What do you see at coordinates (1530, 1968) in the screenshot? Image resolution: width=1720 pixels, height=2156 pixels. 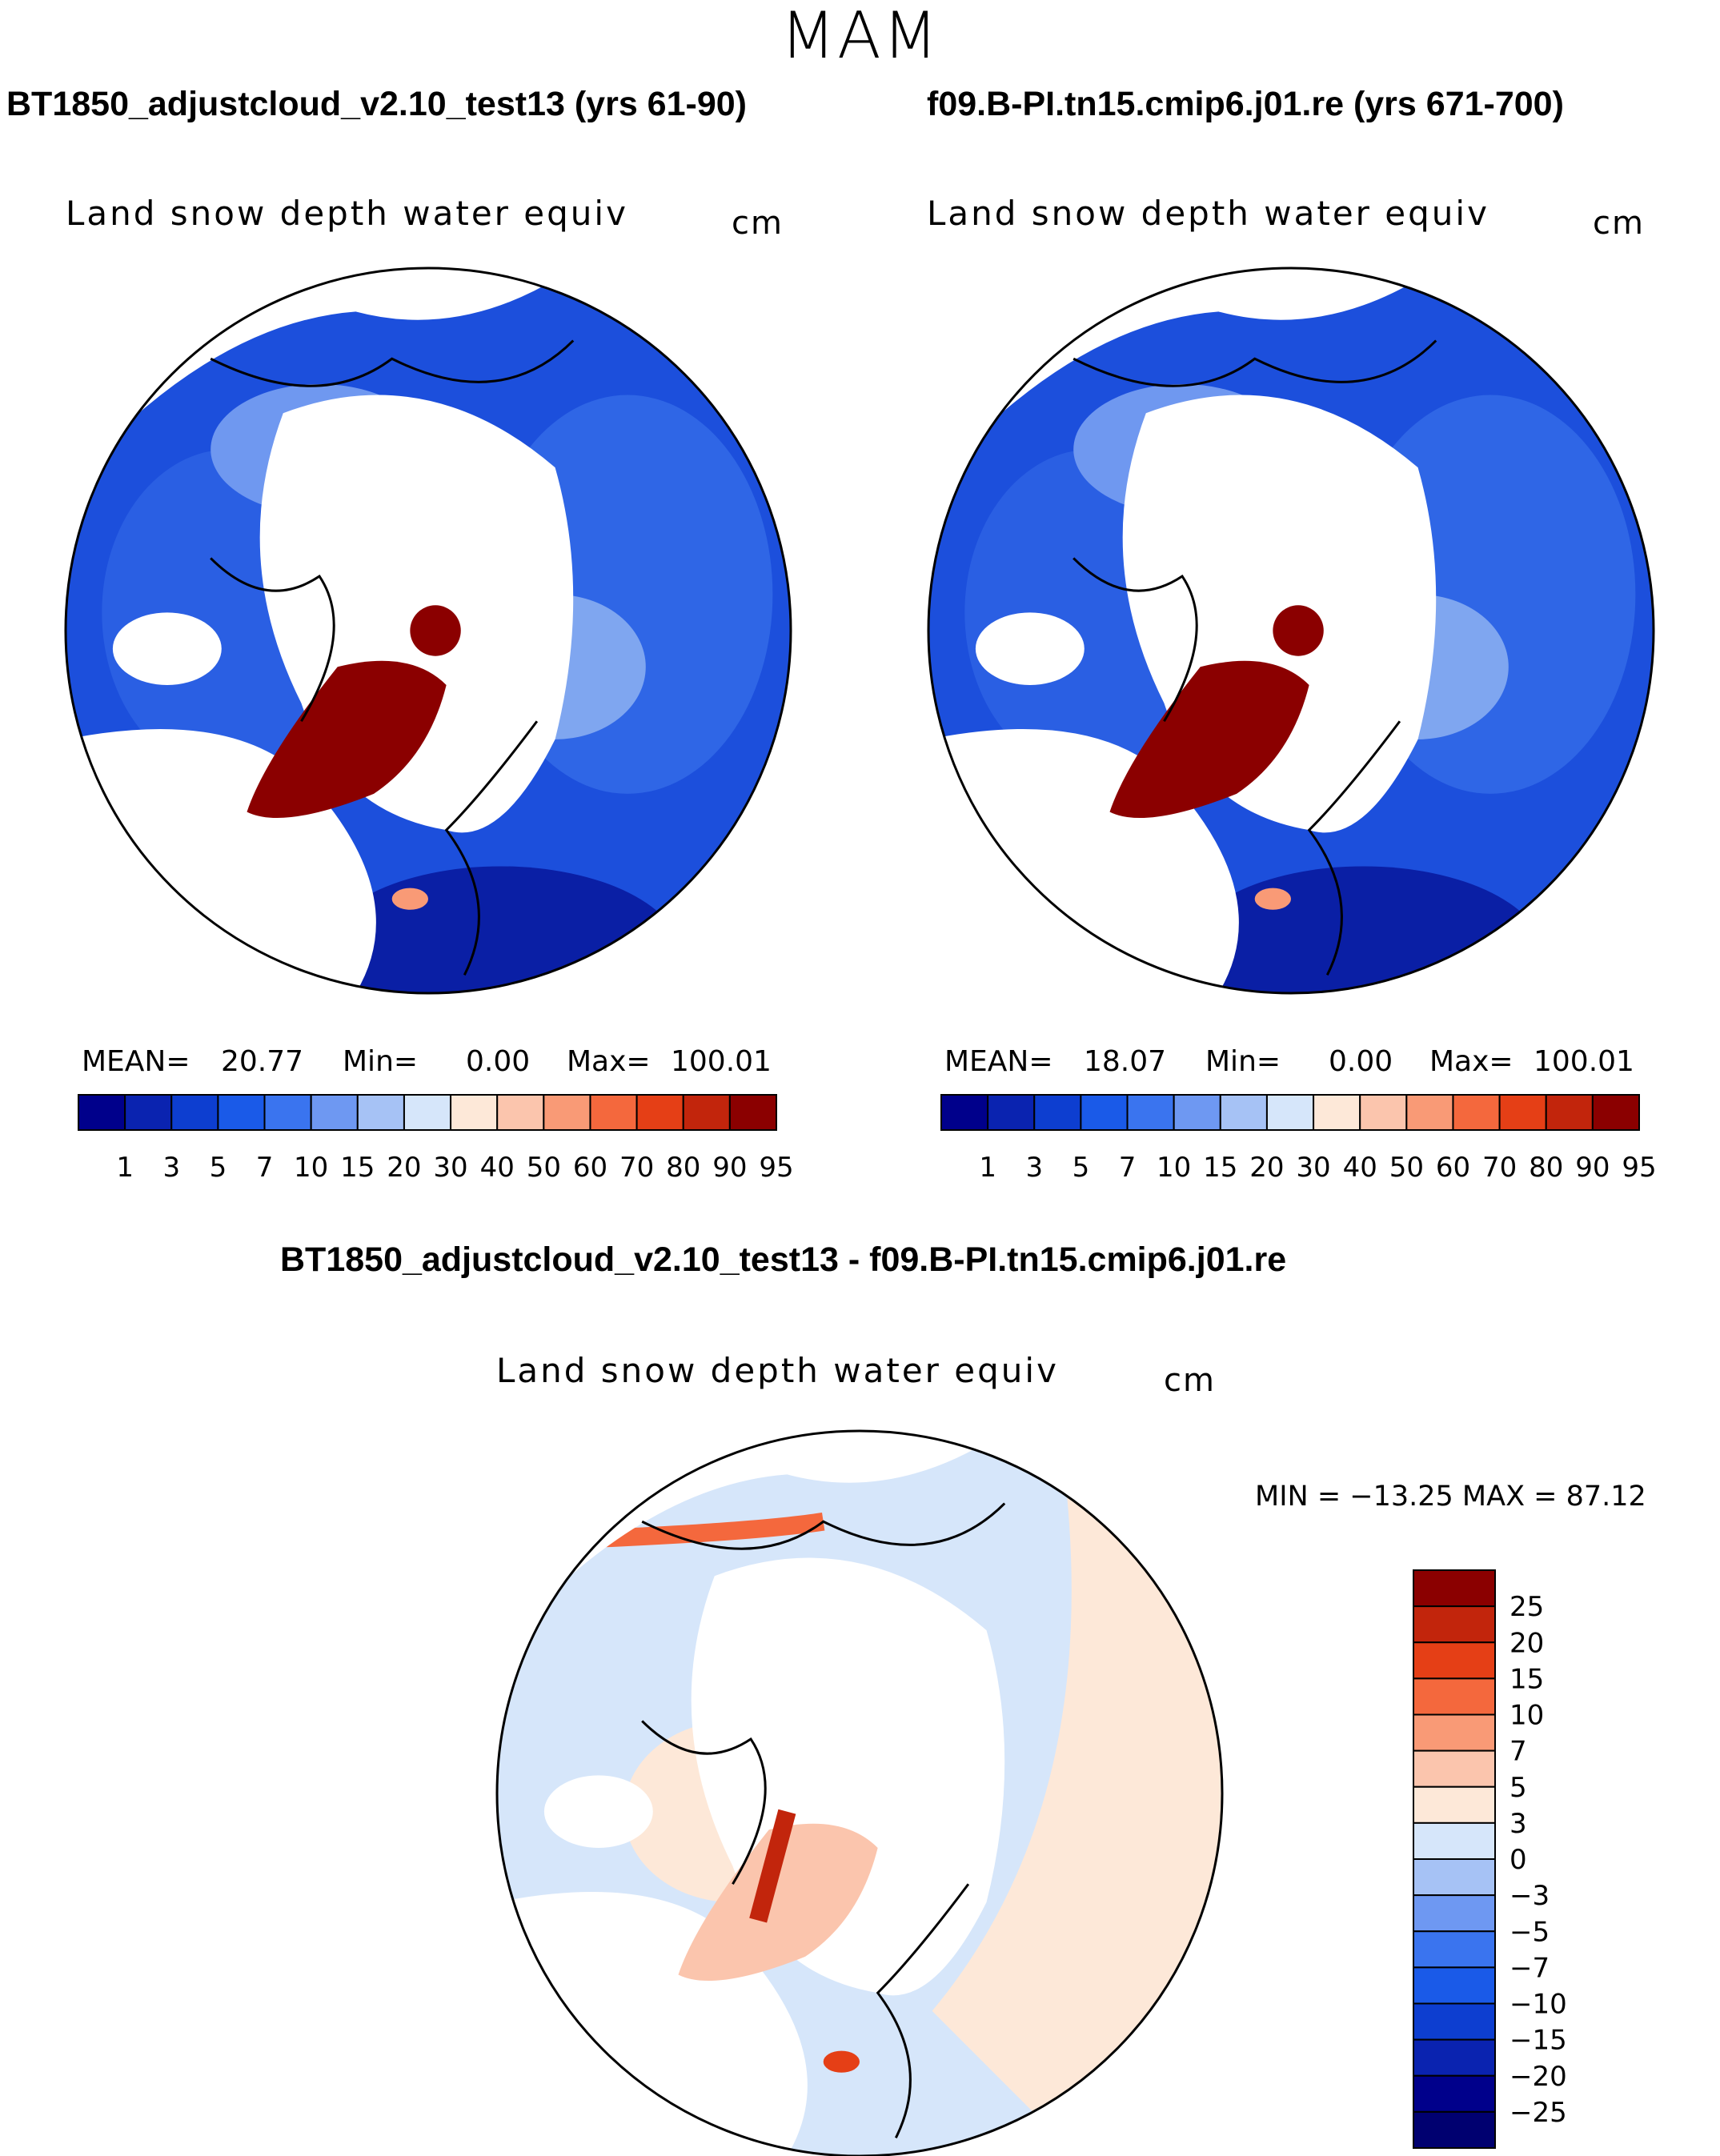 I see `diff-colorbar-label-10: −7` at bounding box center [1530, 1968].